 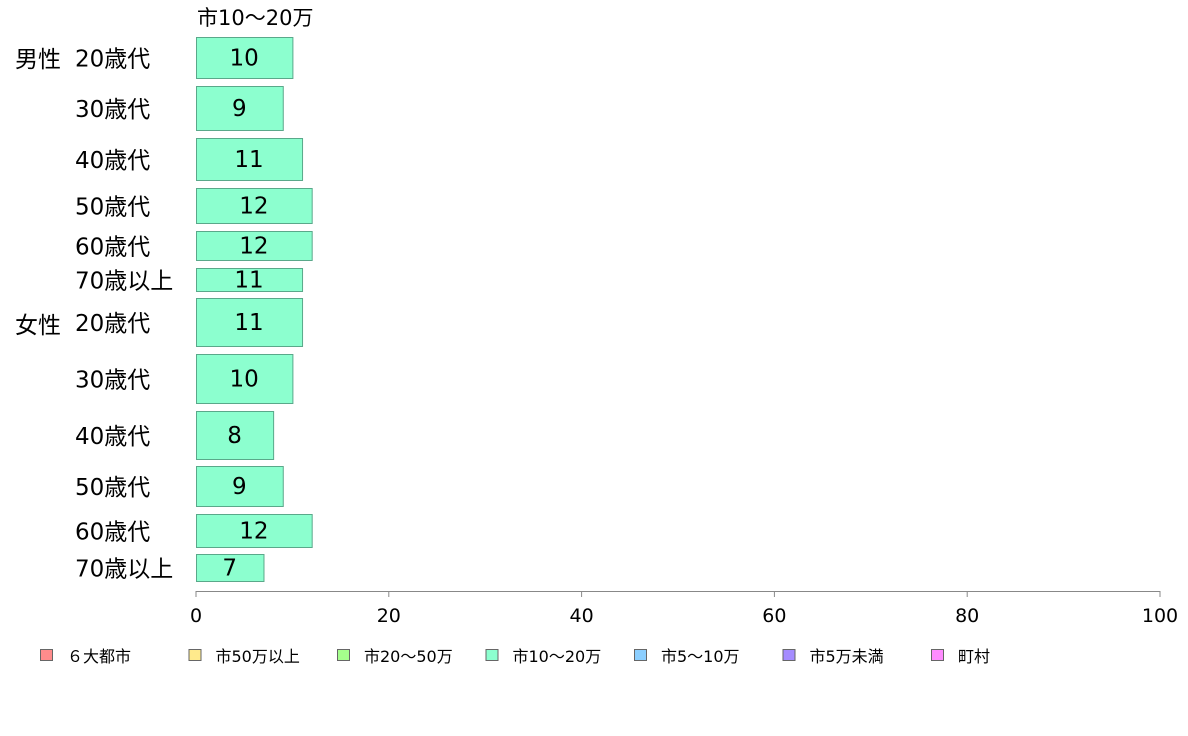 What do you see at coordinates (389, 616) in the screenshot?
I see `x-tick-label: 20` at bounding box center [389, 616].